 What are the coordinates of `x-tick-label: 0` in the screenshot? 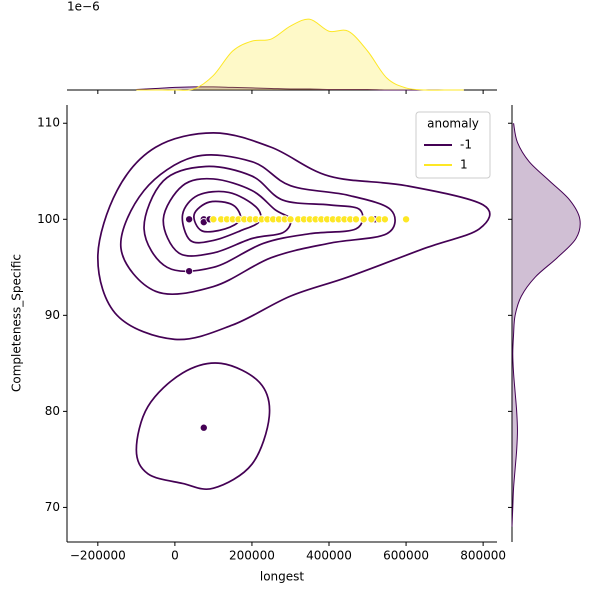 It's located at (175, 556).